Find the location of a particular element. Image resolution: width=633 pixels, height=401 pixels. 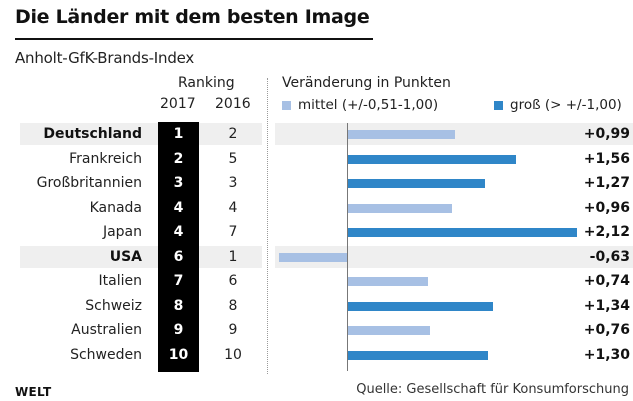

country-label: Frankreich is located at coordinates (105, 158).